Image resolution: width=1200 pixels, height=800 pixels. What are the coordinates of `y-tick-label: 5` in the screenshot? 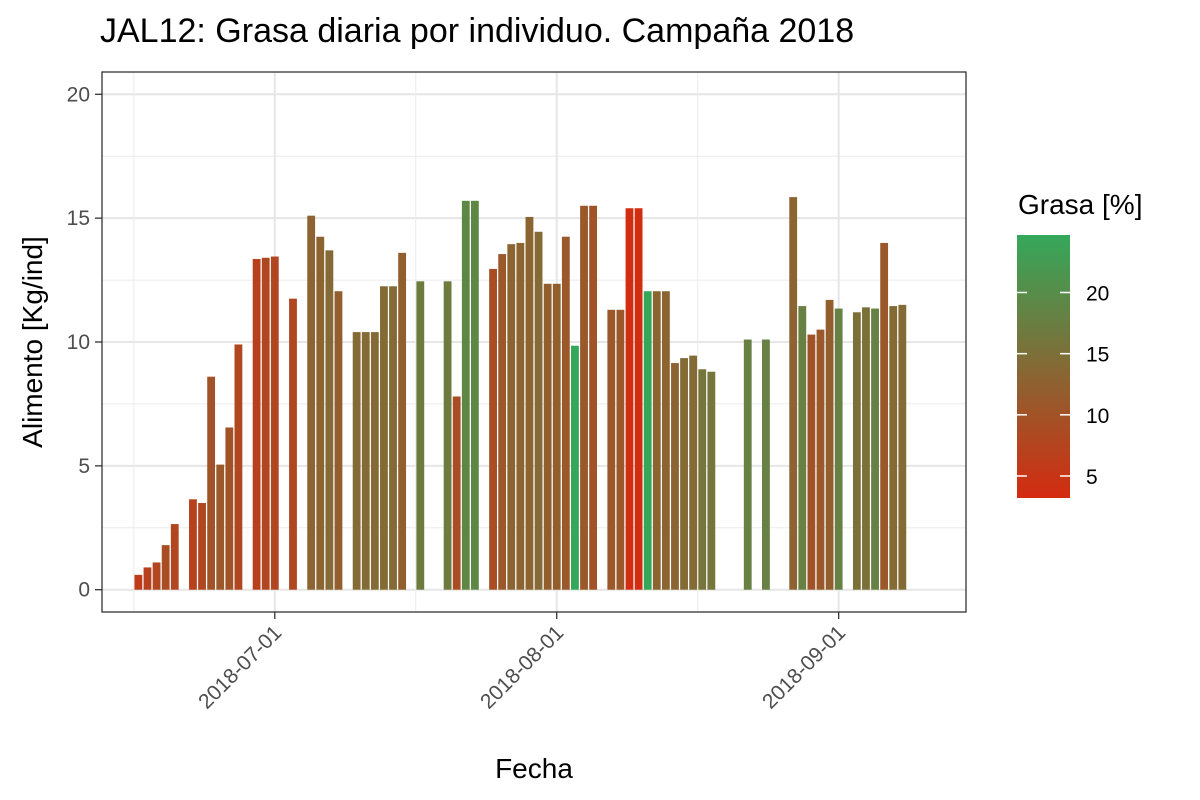 It's located at (84, 466).